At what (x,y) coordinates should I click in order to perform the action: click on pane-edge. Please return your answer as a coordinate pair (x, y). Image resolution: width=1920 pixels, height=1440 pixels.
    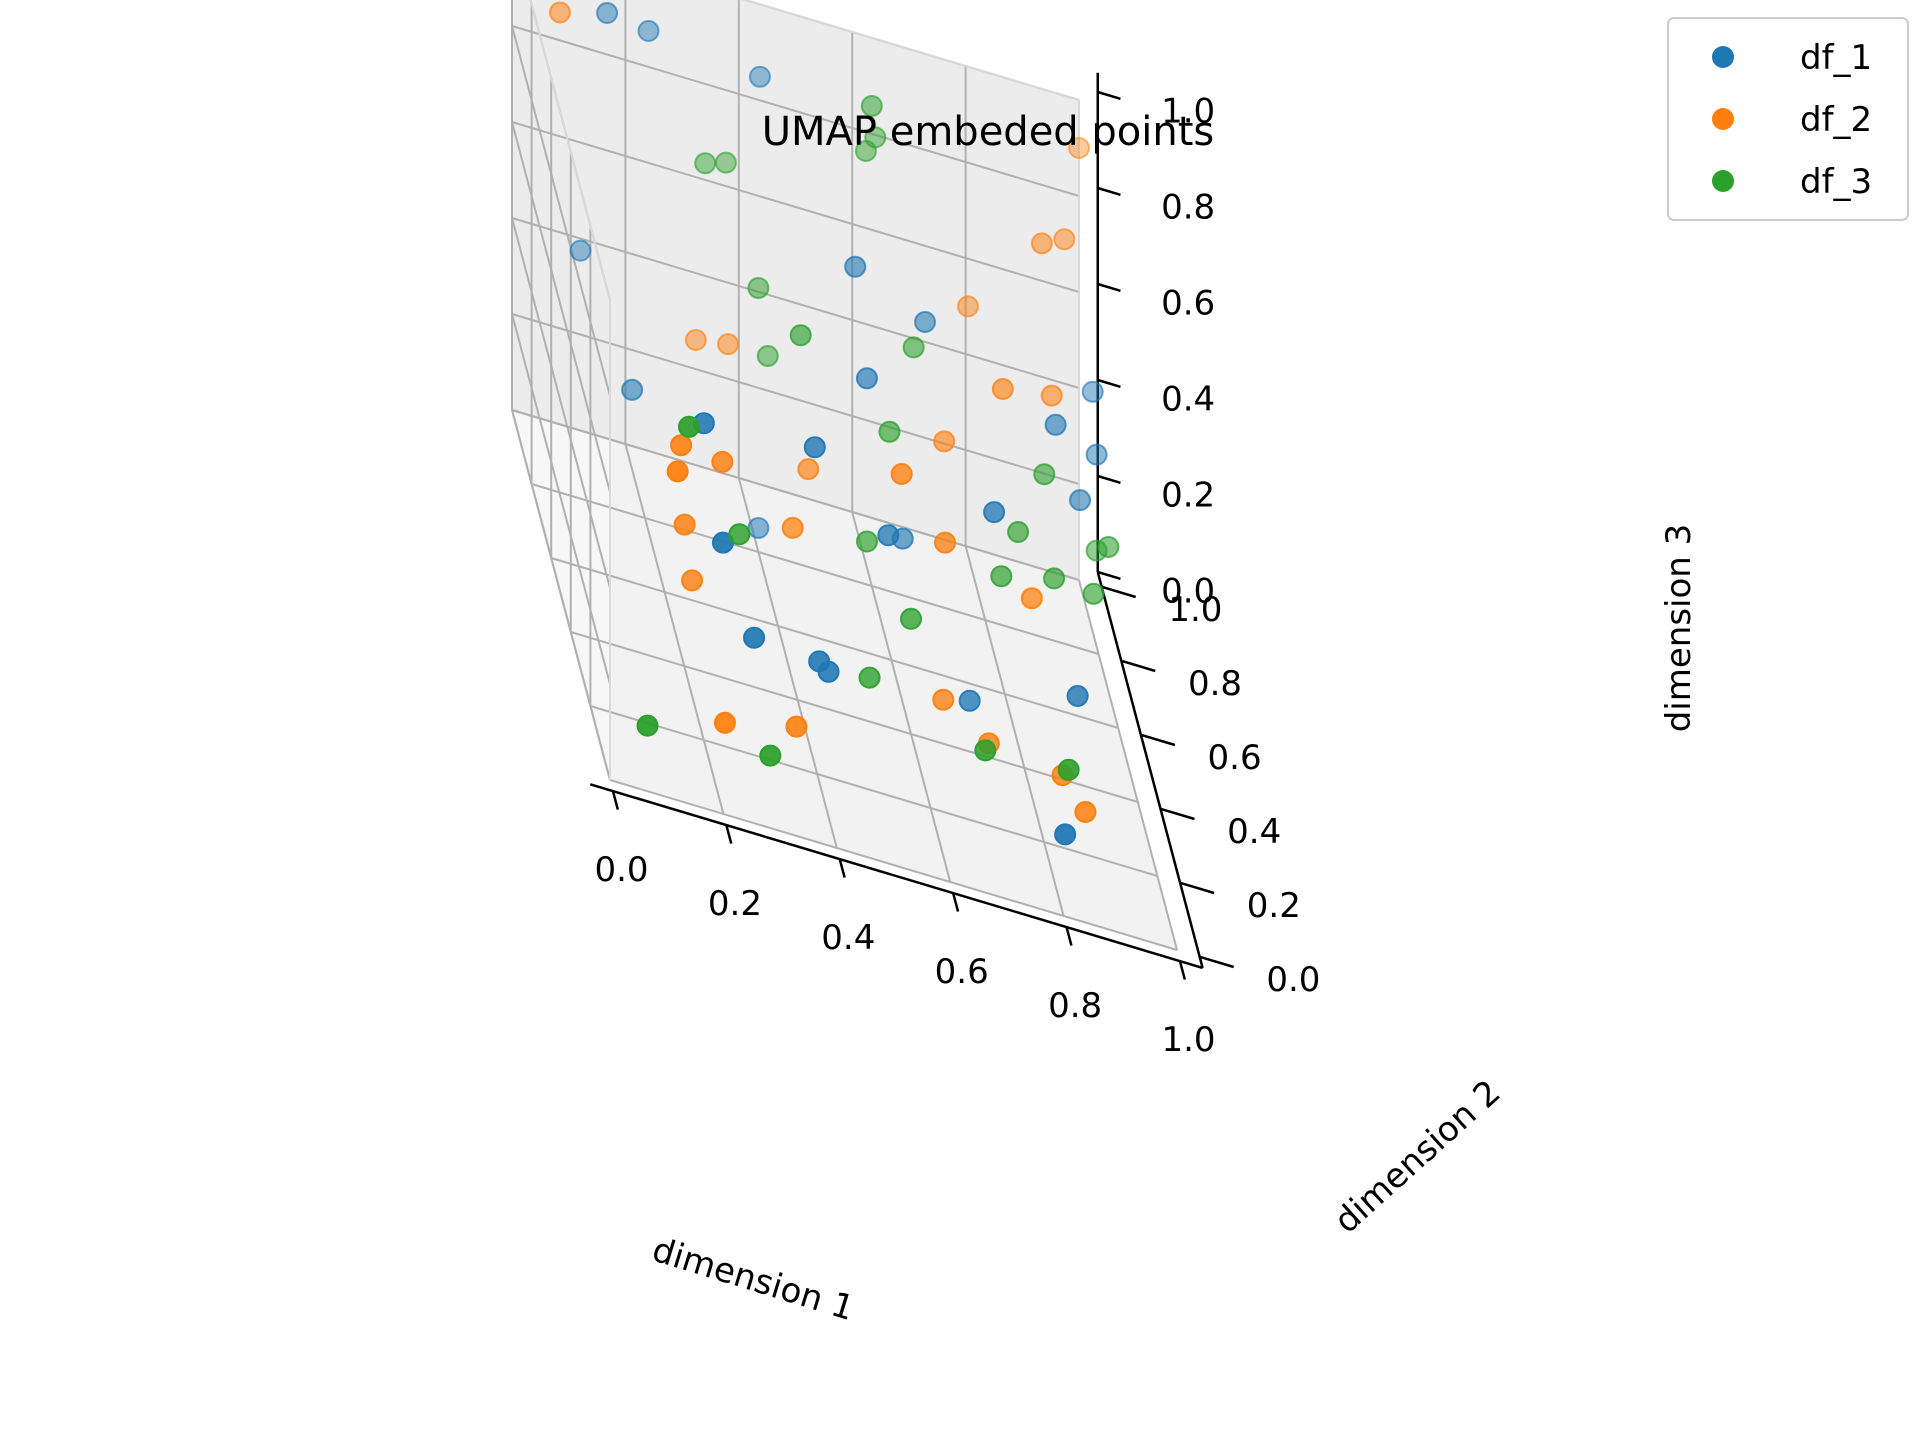
    Looking at the image, I should click on (910, 50).